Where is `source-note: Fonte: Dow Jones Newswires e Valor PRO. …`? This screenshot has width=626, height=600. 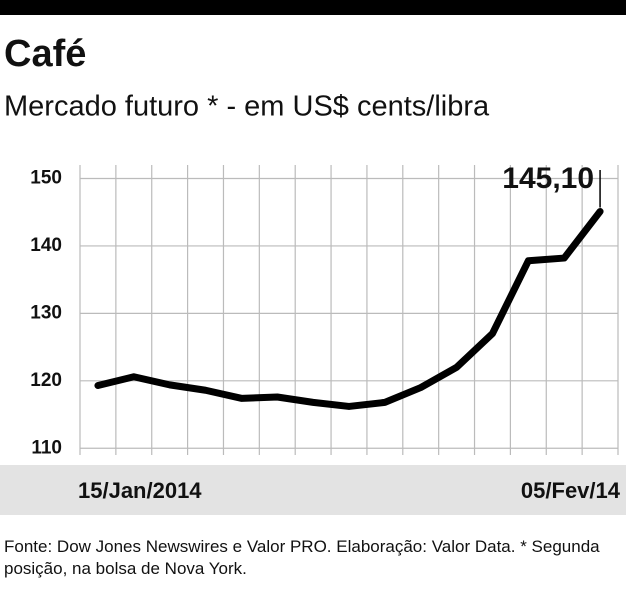 source-note: Fonte: Dow Jones Newswires e Valor PRO. … is located at coordinates (302, 557).